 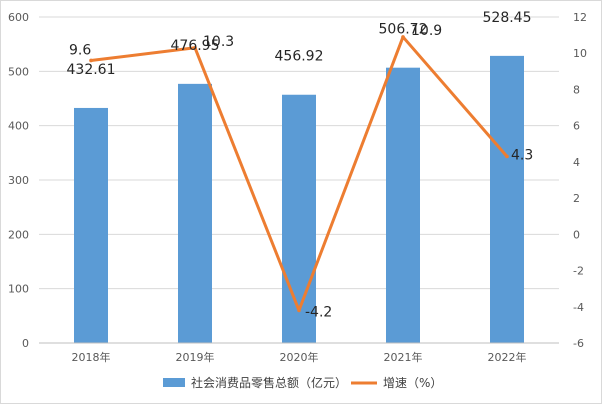 What do you see at coordinates (218, 42) in the screenshot?
I see `line-value-label: 10.3` at bounding box center [218, 42].